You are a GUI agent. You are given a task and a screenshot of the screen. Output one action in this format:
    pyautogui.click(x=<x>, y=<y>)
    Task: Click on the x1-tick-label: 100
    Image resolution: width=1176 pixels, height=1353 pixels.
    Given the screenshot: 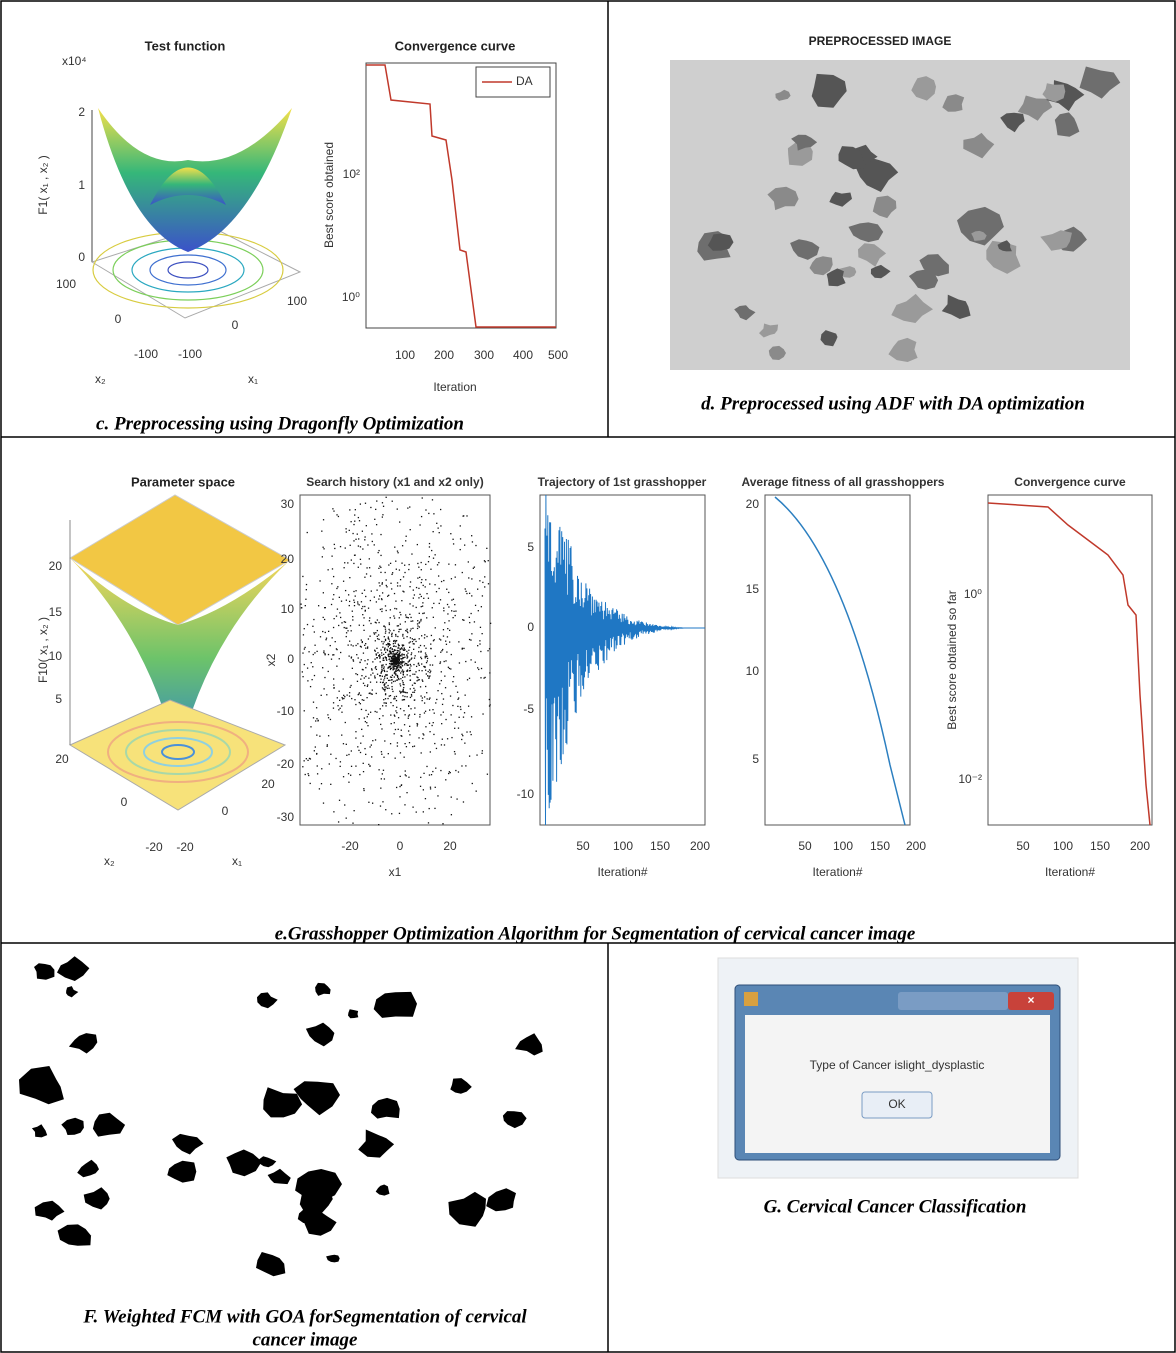 What is the action you would take?
    pyautogui.click(x=297, y=301)
    